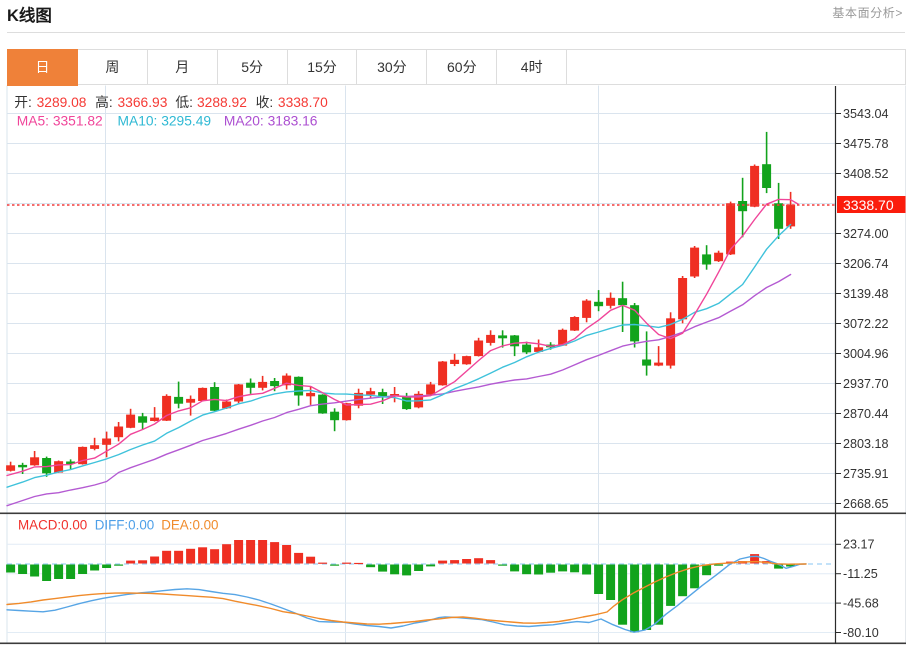 This screenshot has height=647, width=912. What do you see at coordinates (265, 102) in the screenshot?
I see `svg-text: 收:` at bounding box center [265, 102].